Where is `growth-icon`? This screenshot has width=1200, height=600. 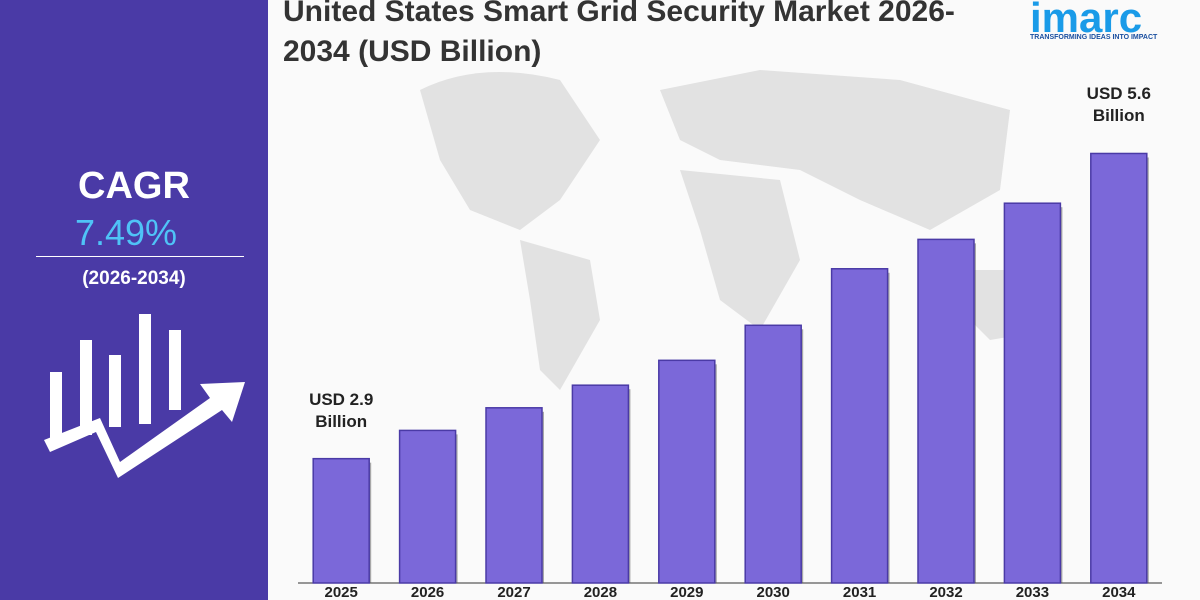 growth-icon is located at coordinates (144, 396).